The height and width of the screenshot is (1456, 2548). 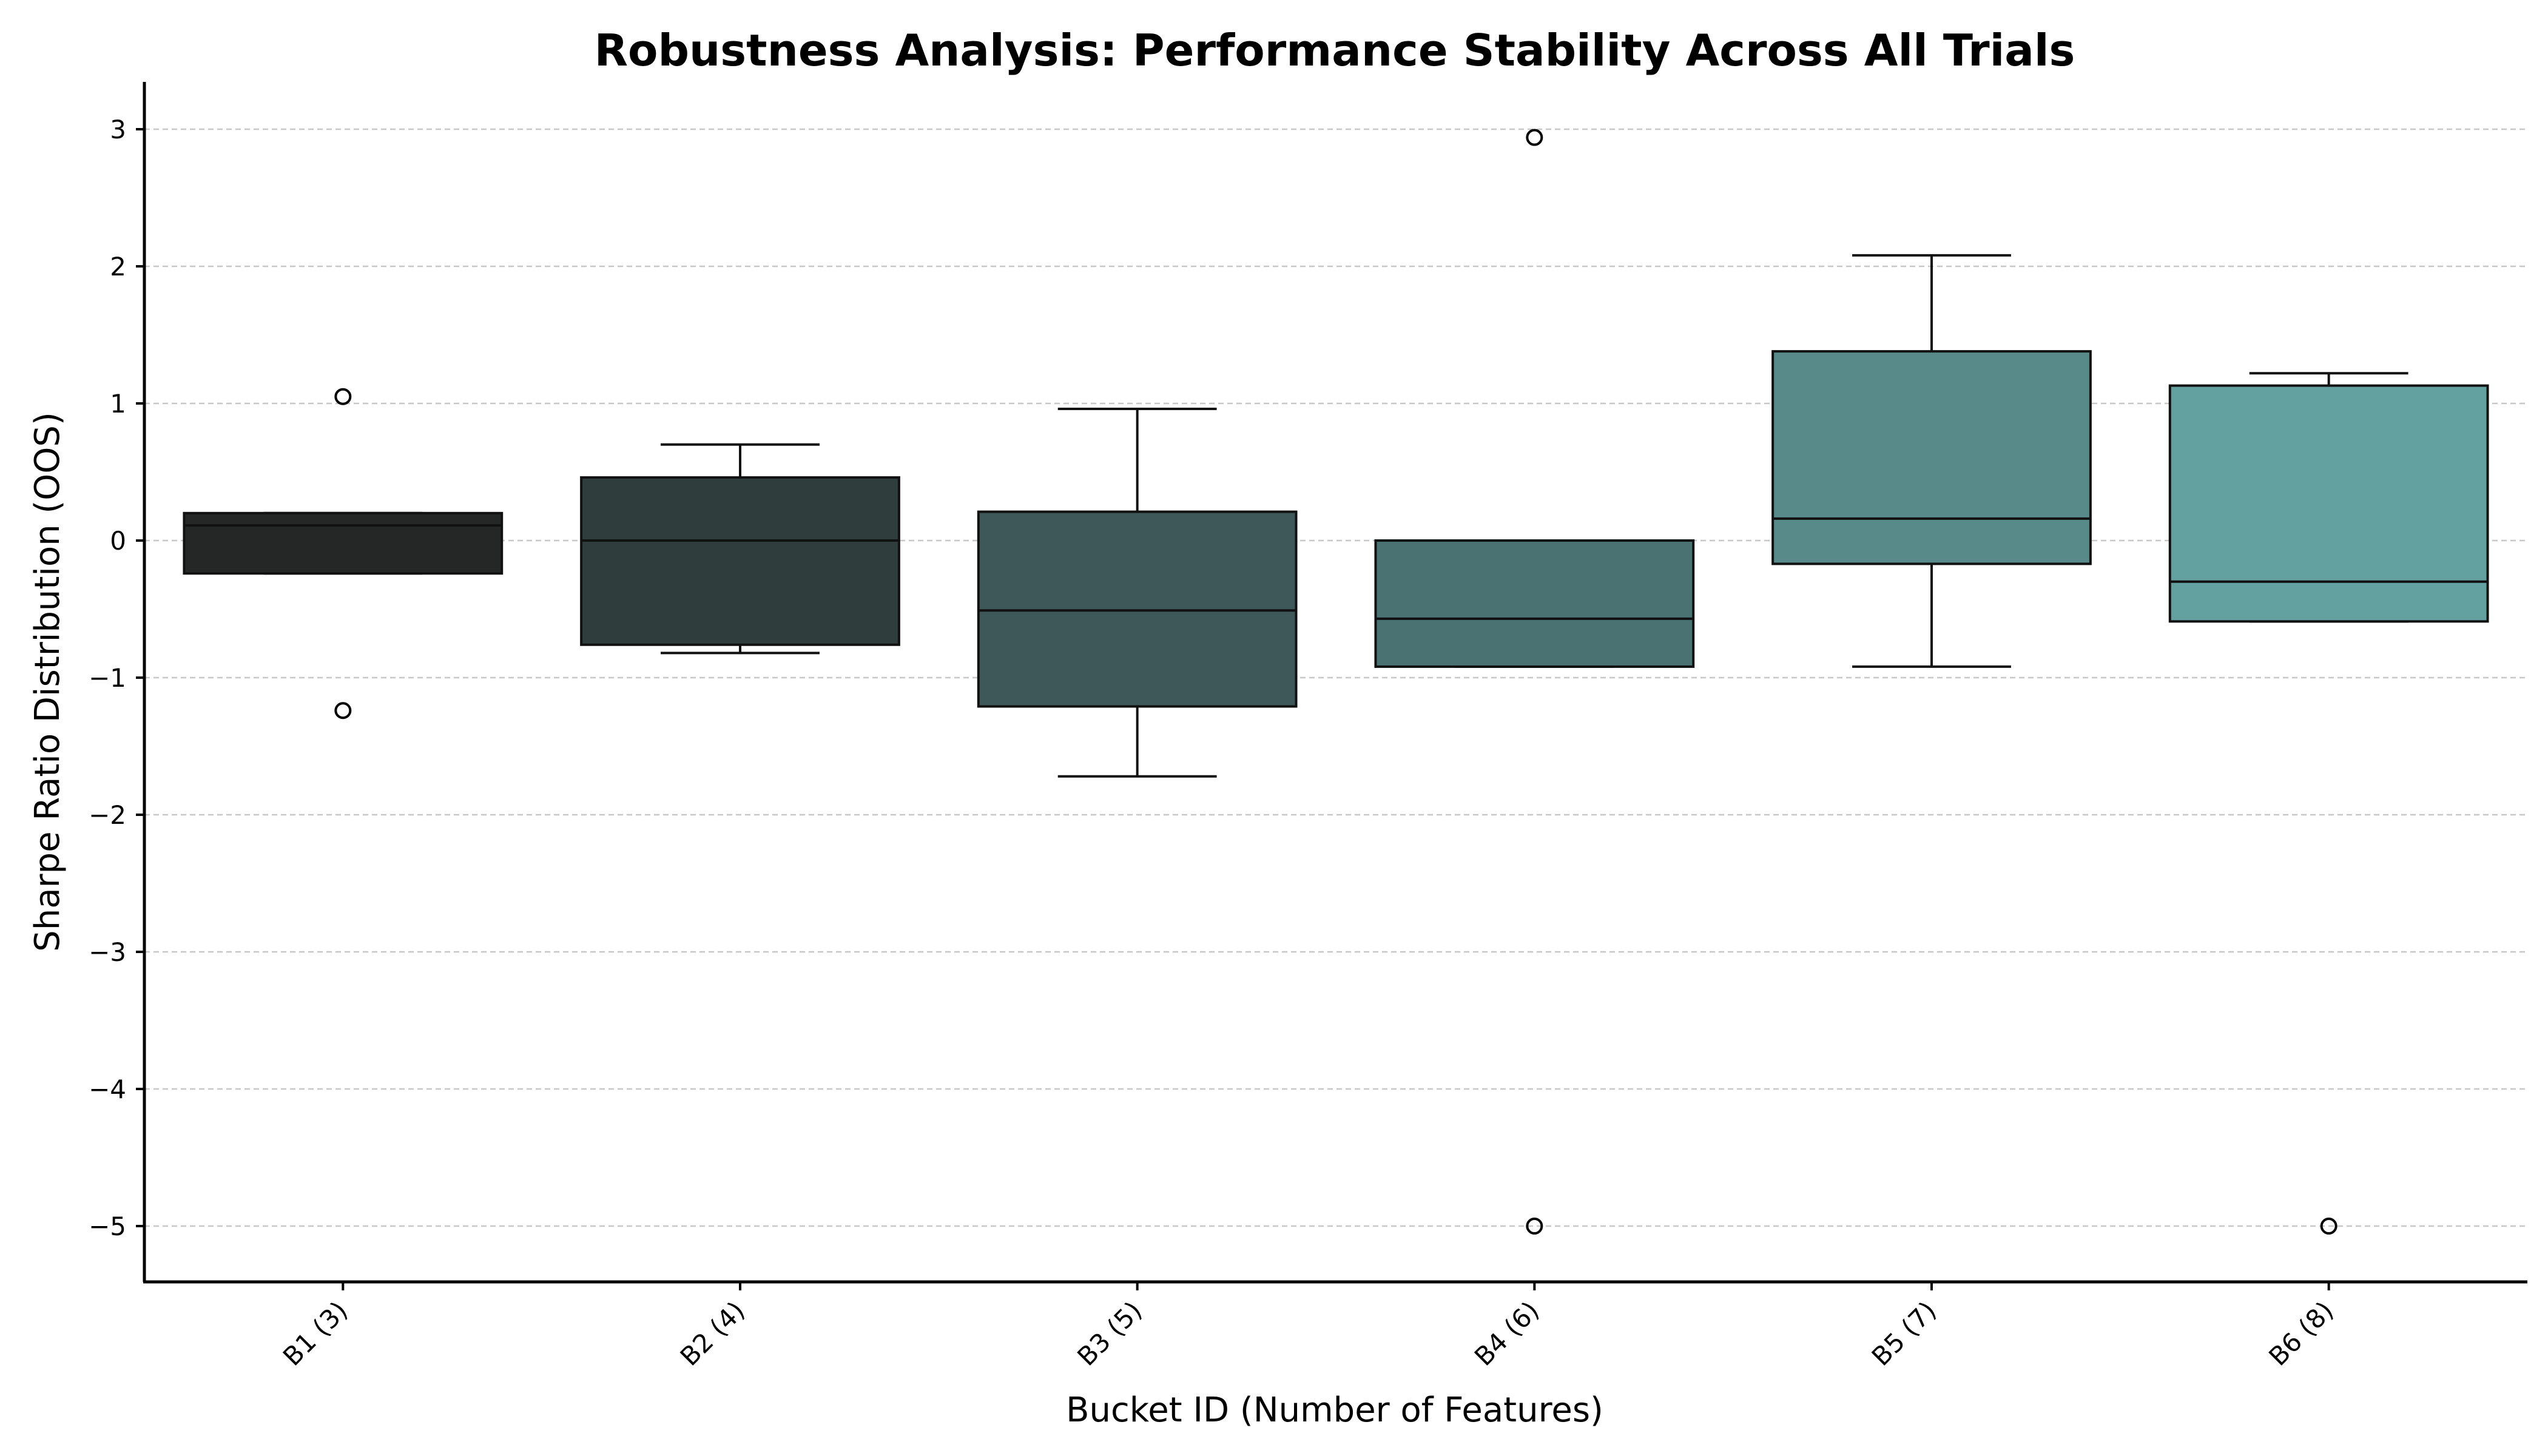 What do you see at coordinates (107, 815) in the screenshot?
I see `y-tick-label: −2` at bounding box center [107, 815].